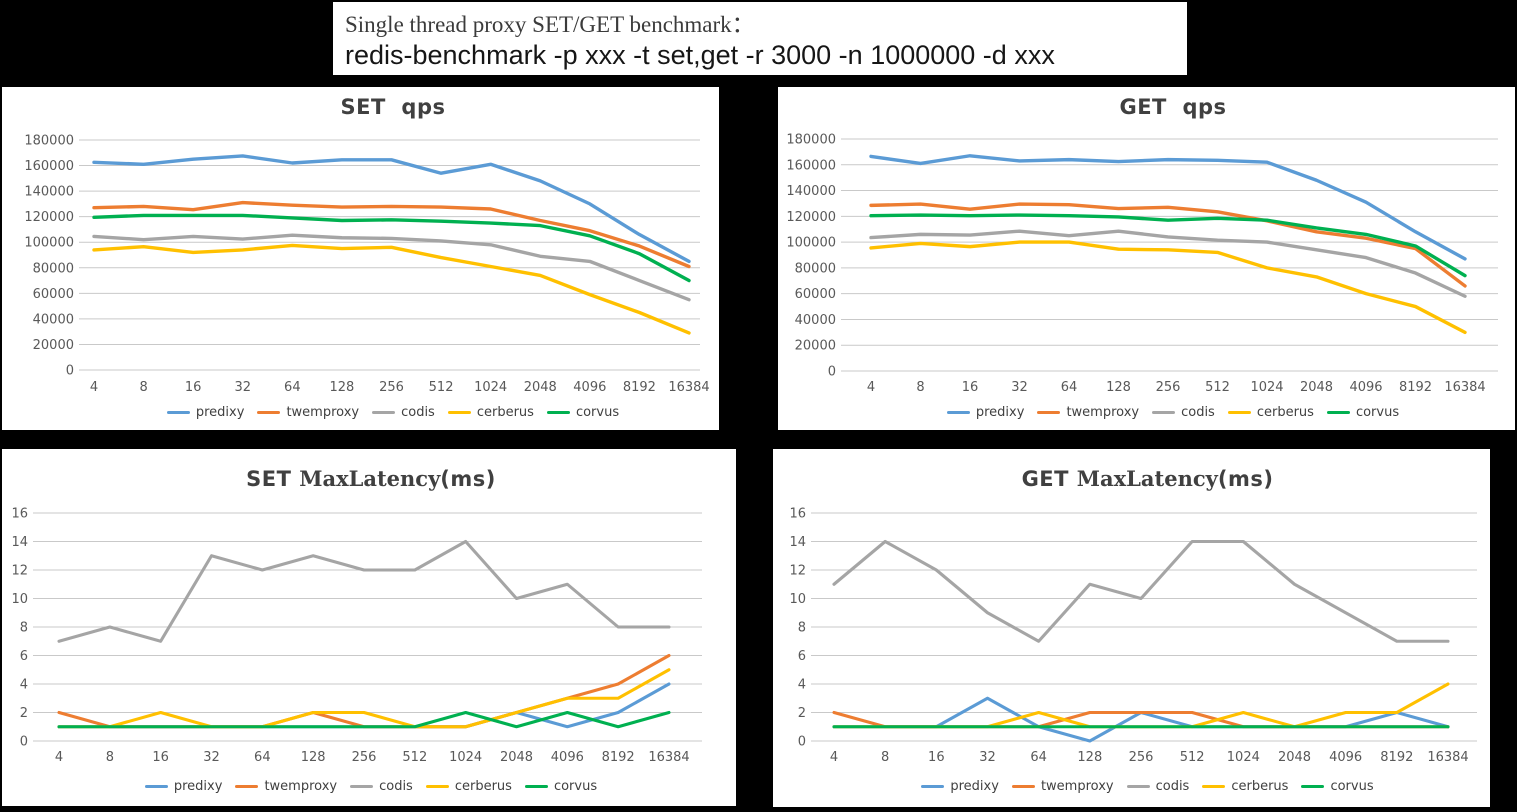  I want to click on get-maxlatency-title-part: GET, so click(1049, 479).